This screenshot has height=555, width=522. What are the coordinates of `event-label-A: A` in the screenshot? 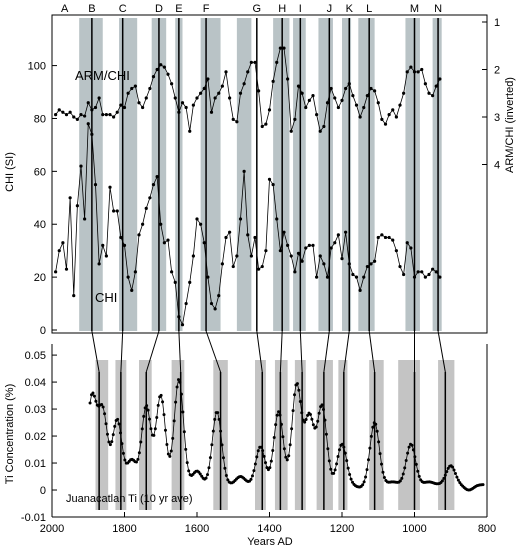 It's located at (65, 9).